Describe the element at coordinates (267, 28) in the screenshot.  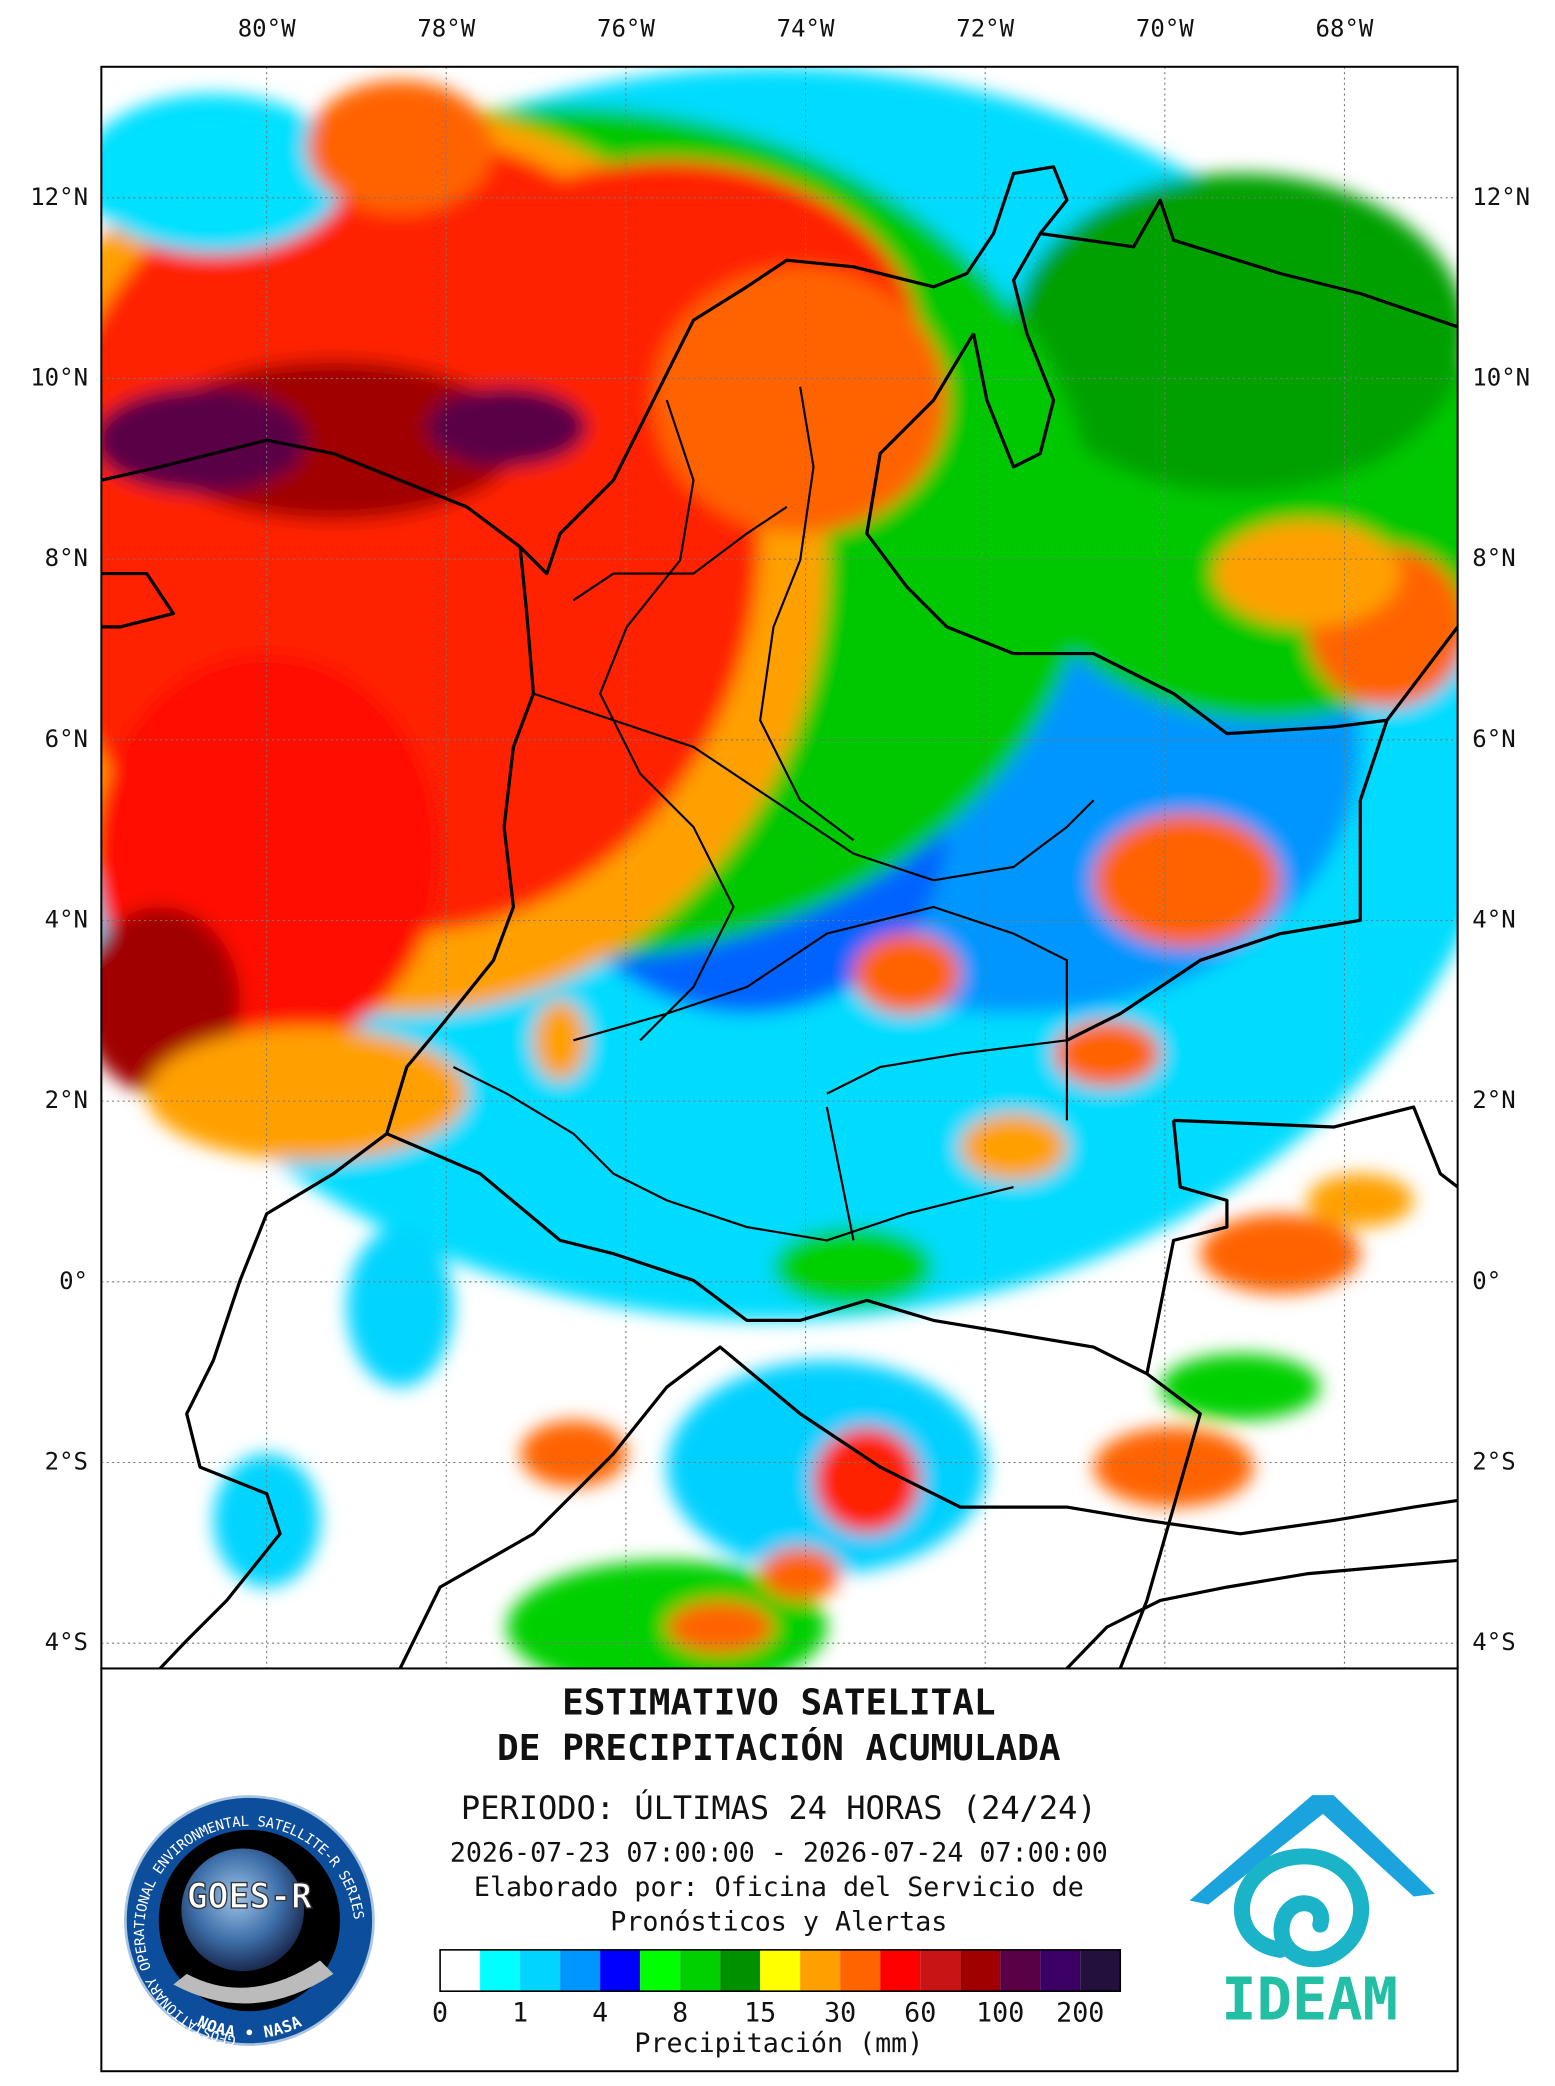
I see `lon-tick-label: 80°W` at that location.